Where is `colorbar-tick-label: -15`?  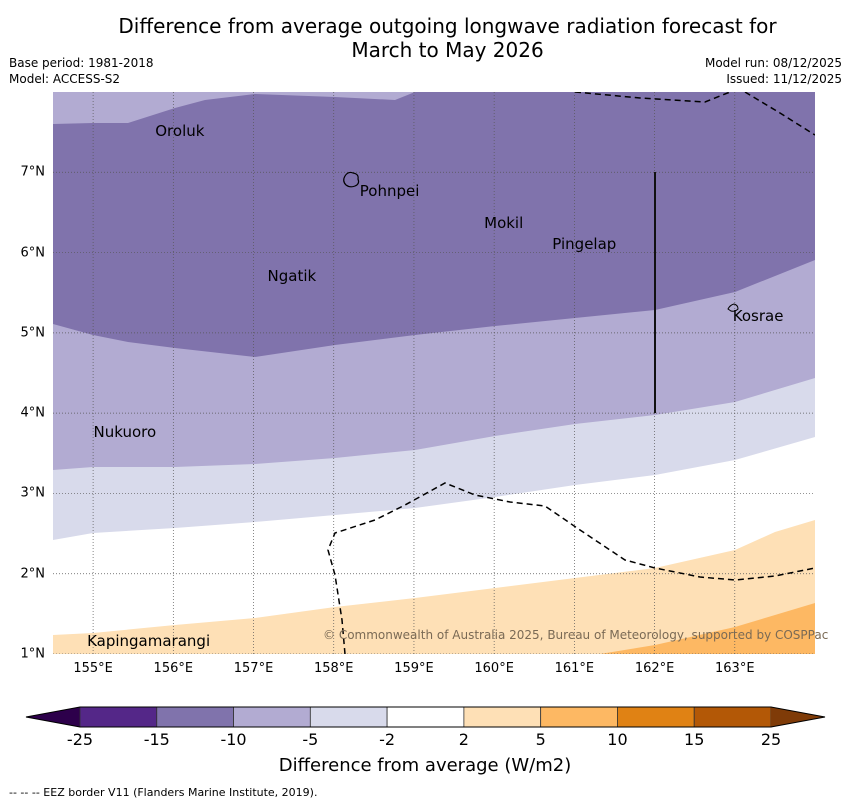
colorbar-tick-label: -15 is located at coordinates (156, 739).